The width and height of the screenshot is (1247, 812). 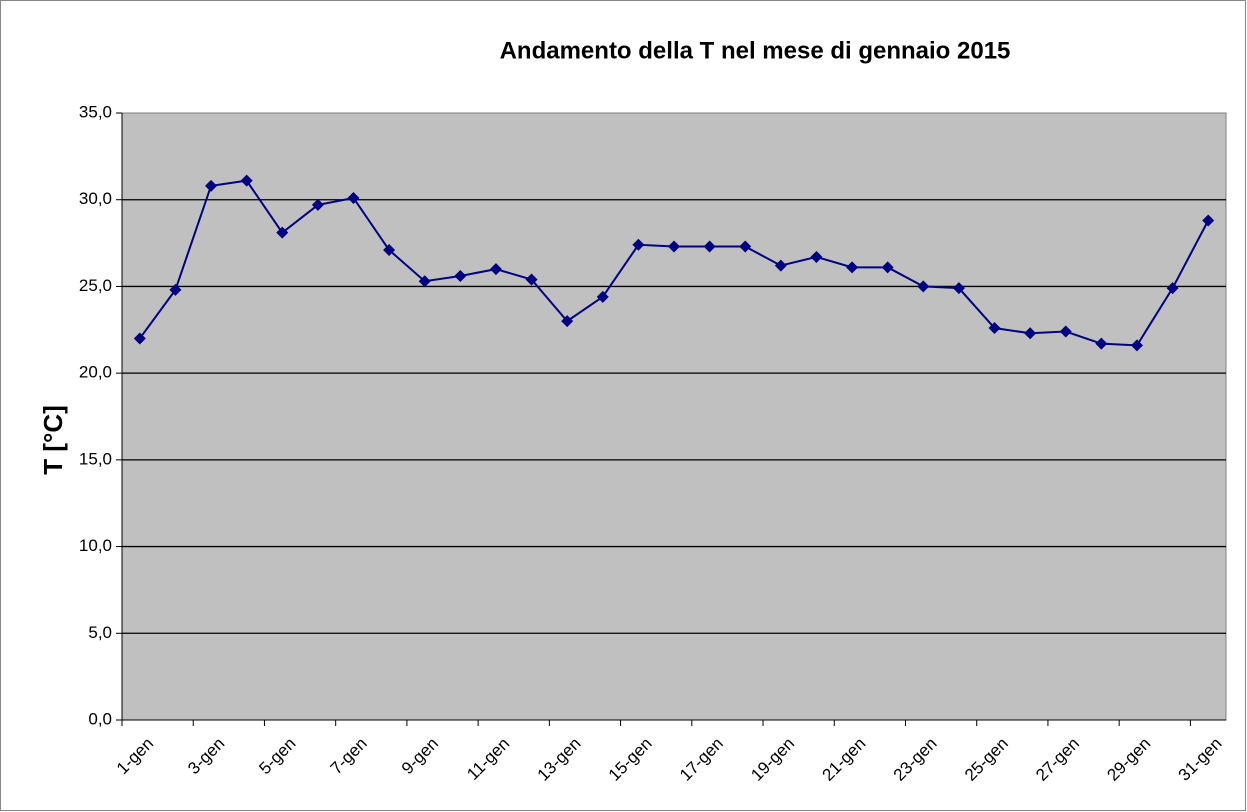 What do you see at coordinates (95, 198) in the screenshot?
I see `y-tick-label: 30,0` at bounding box center [95, 198].